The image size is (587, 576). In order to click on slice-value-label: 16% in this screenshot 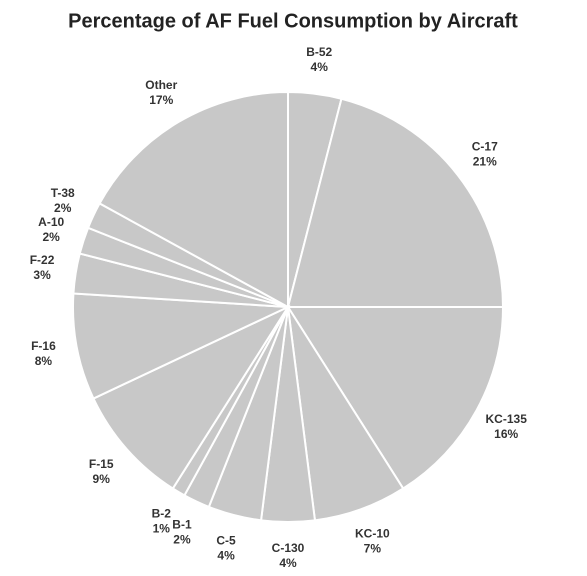, I will do `click(506, 434)`.